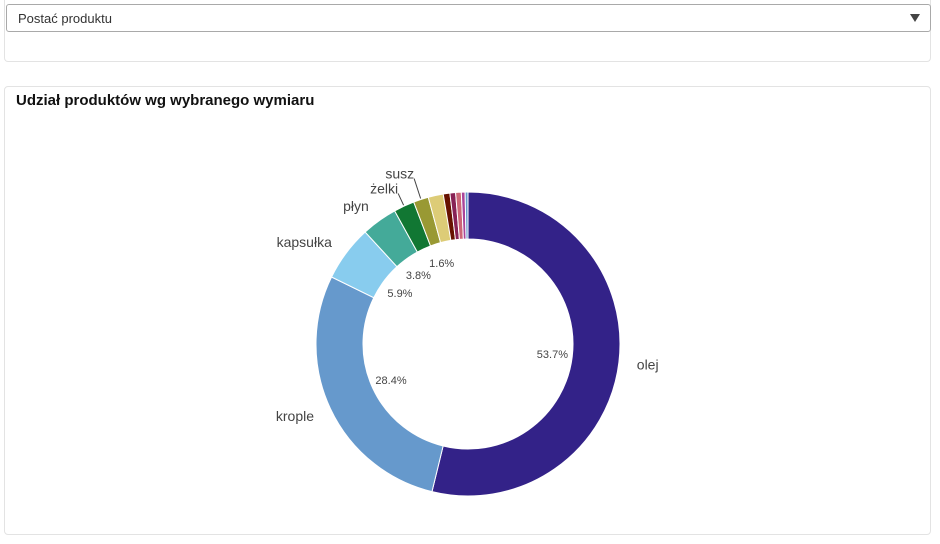 This screenshot has width=940, height=544. I want to click on donut-slice-krople, so click(379, 384).